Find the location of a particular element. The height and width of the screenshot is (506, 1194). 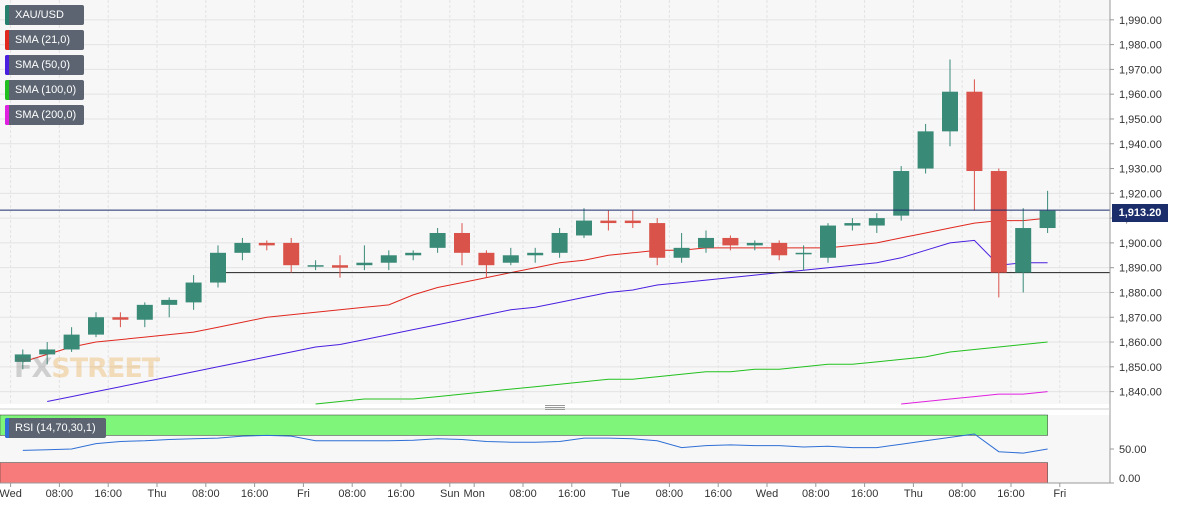

pane-resize-handle is located at coordinates (555, 408).